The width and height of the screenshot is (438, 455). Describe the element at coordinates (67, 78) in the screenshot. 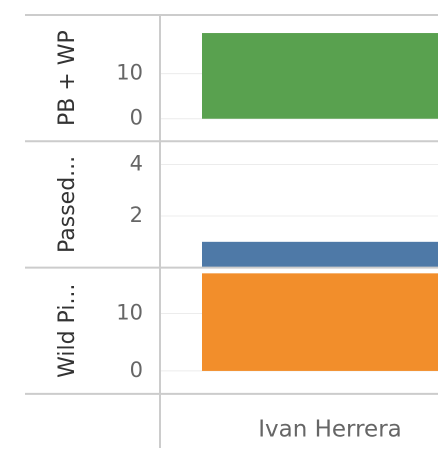

I see `y-axis-label: PB + WP` at that location.